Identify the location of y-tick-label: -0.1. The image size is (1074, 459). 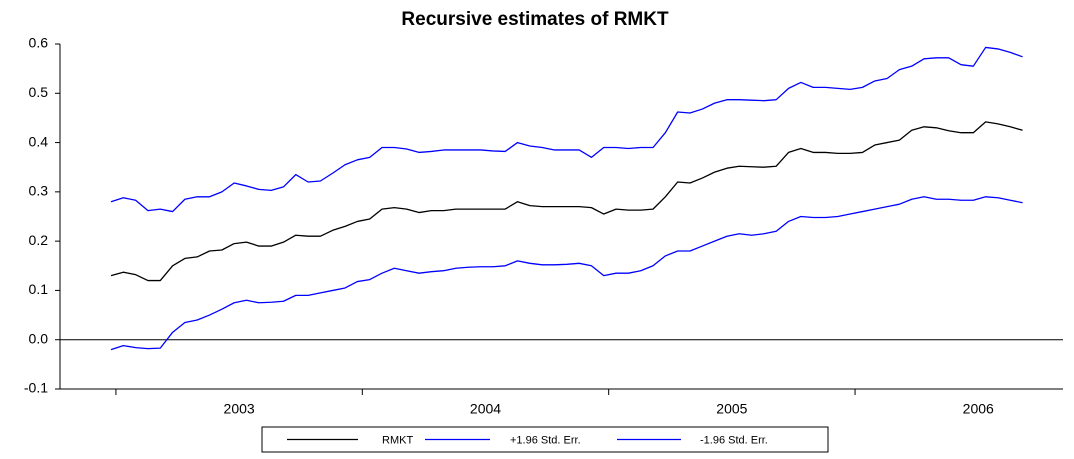
(36, 388).